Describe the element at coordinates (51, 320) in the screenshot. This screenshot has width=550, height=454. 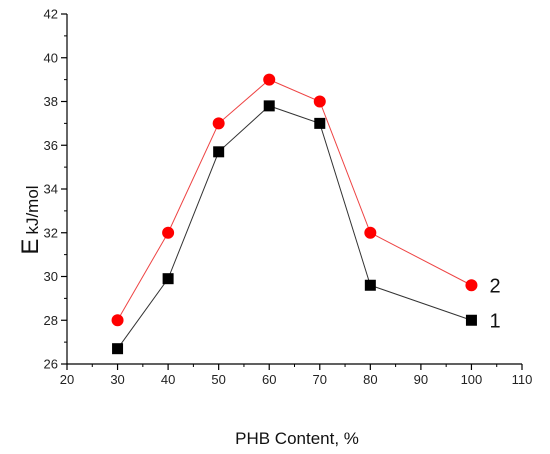
I see `y-tick-label: 28` at that location.